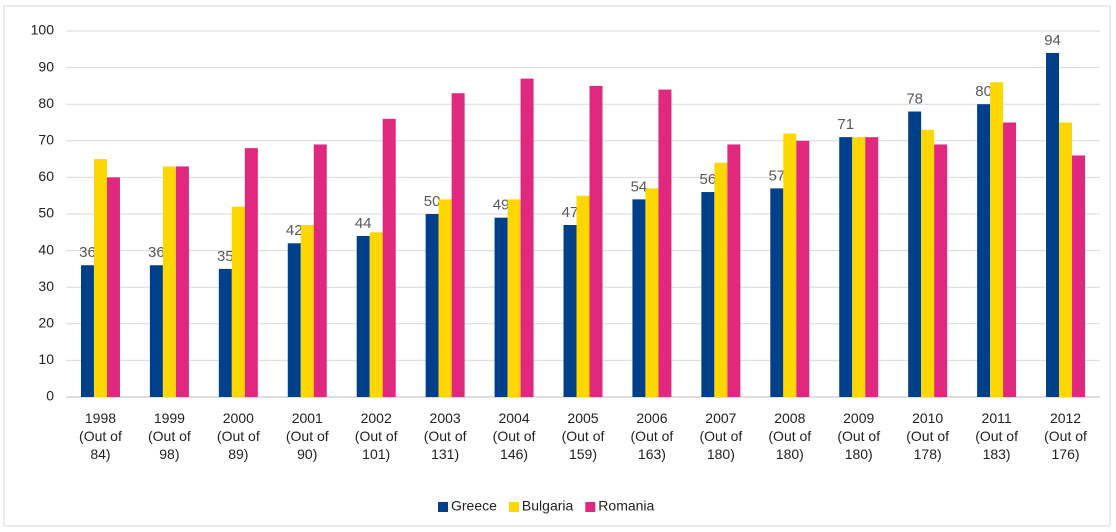  I want to click on data-label: 57, so click(776, 175).